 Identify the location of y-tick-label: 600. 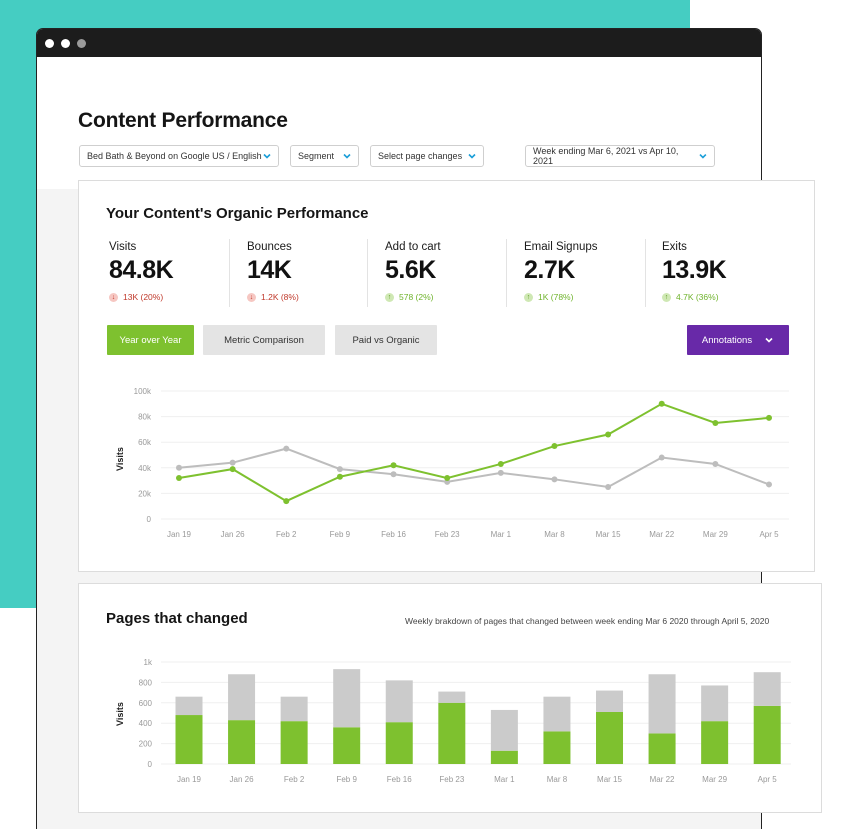
(146, 703).